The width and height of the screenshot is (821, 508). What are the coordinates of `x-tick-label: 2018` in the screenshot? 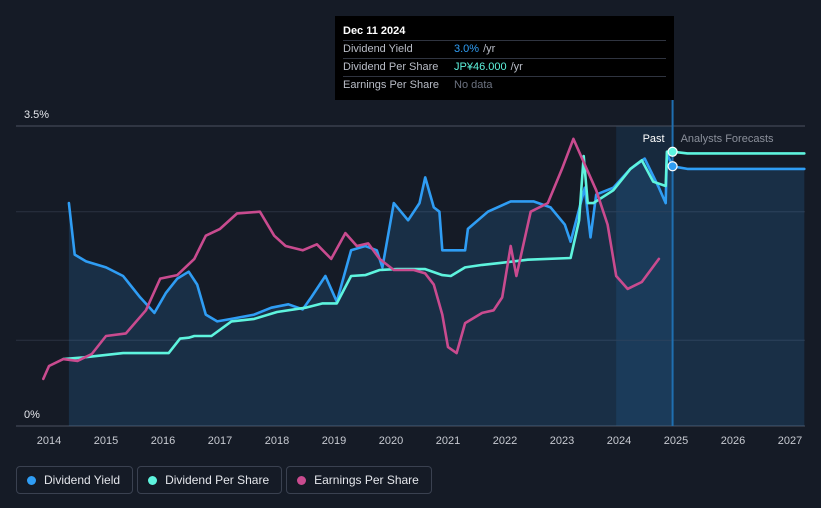 It's located at (277, 441).